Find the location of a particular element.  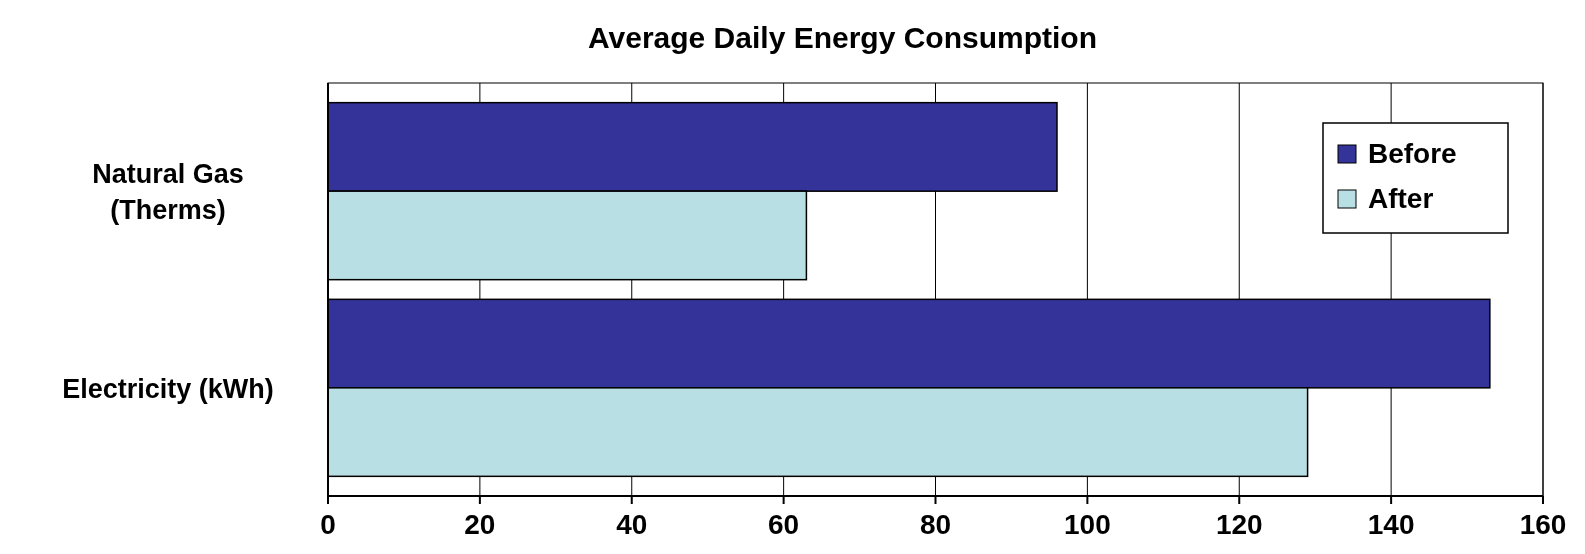

legend-label: Before is located at coordinates (1412, 153).